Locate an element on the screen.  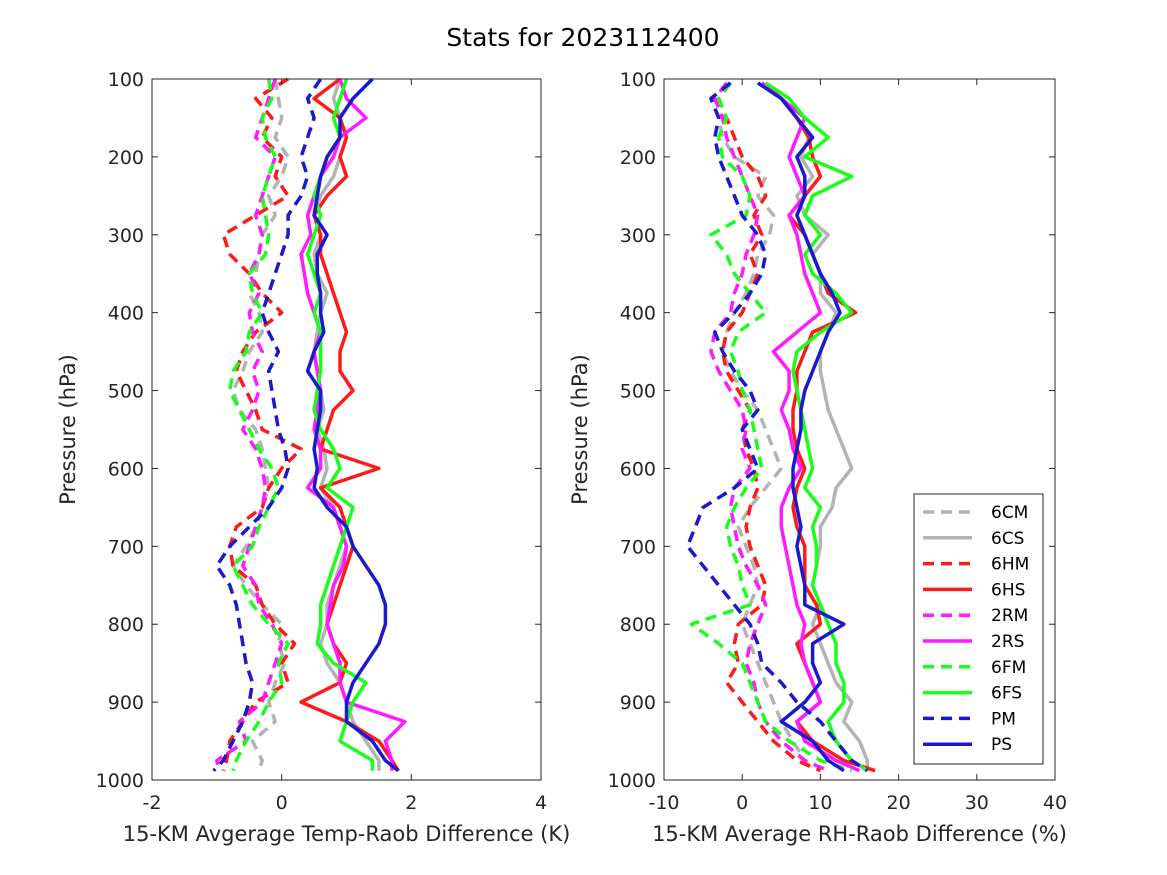
x-tick-label: 20 is located at coordinates (899, 803).